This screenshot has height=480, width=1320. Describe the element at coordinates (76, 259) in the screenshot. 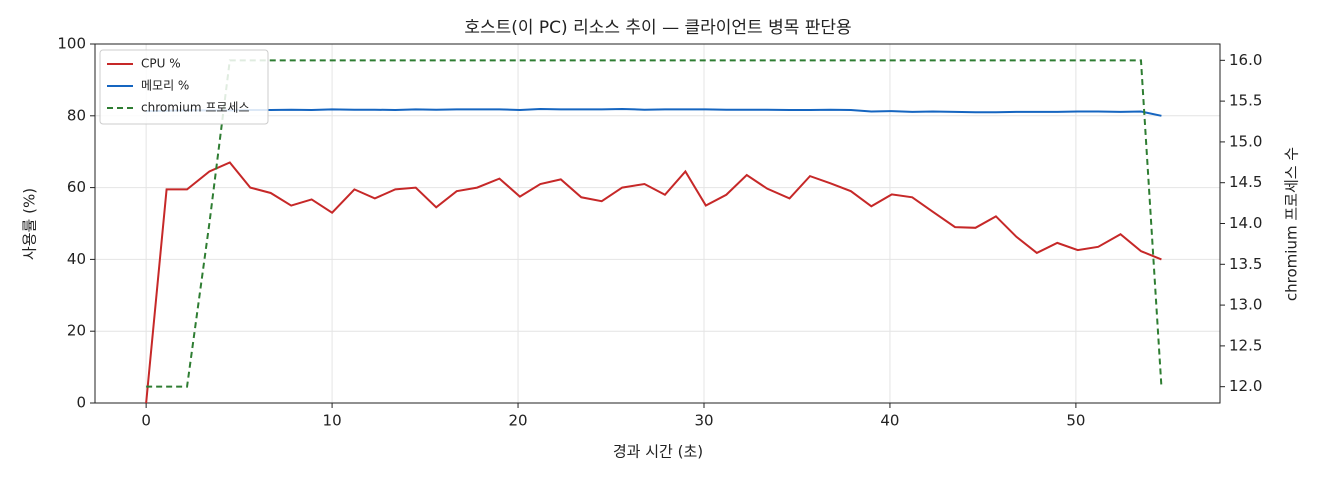

I see `y-tick-label: 40` at that location.